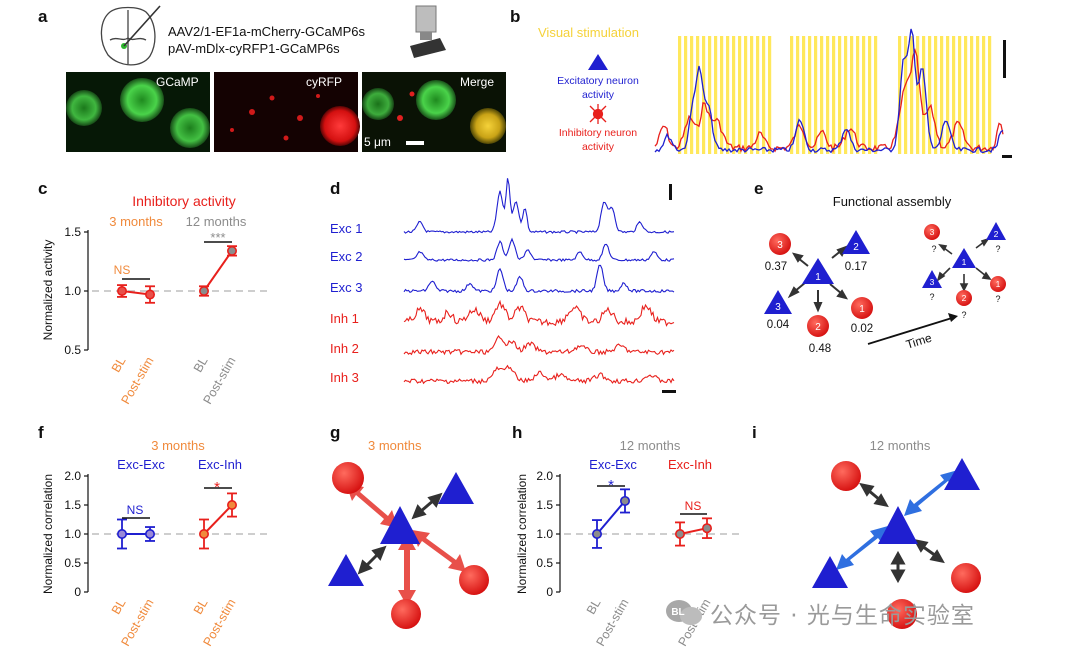  What do you see at coordinates (598, 114) in the screenshot?
I see `inhibitory-neuron-icon` at bounding box center [598, 114].